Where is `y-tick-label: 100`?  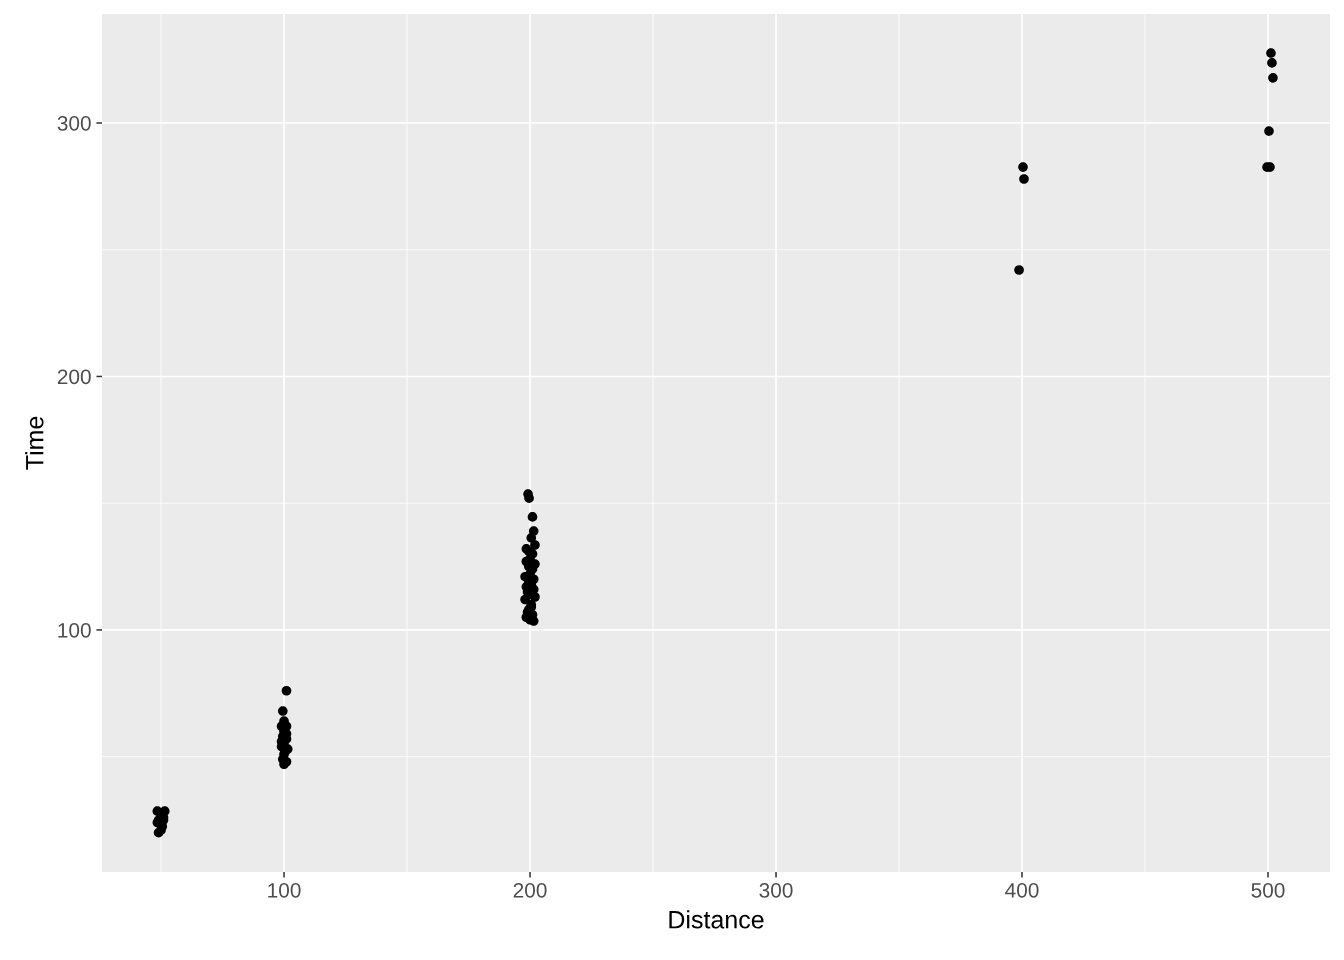 y-tick-label: 100 is located at coordinates (74, 630).